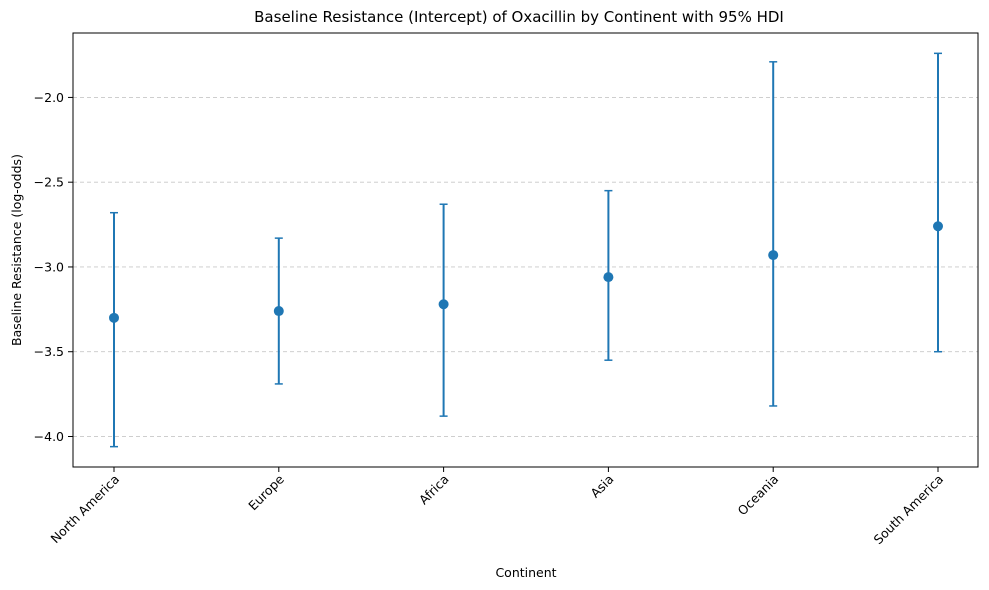 This screenshot has height=590, width=989. I want to click on x-axis-label: Continent, so click(525, 572).